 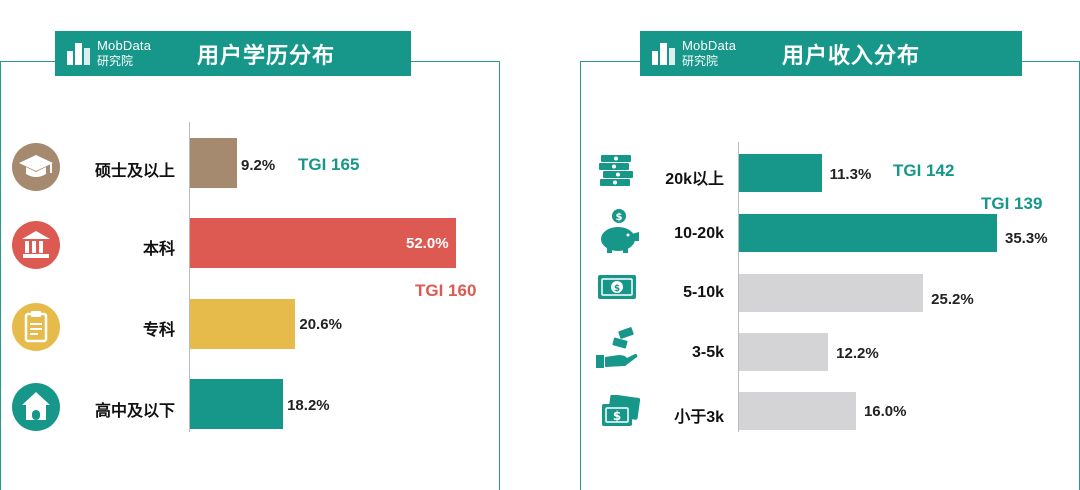 I want to click on bar-under-3k, so click(x=797, y=411).